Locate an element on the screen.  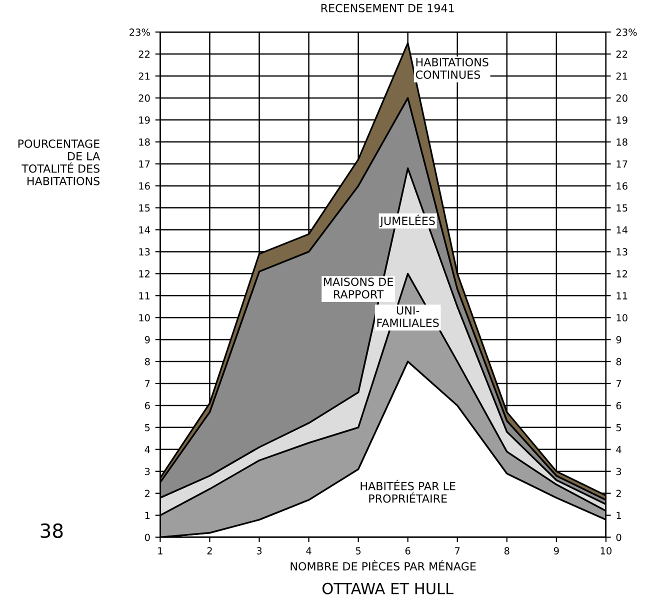
y2-tick-label: 19 is located at coordinates (622, 120).